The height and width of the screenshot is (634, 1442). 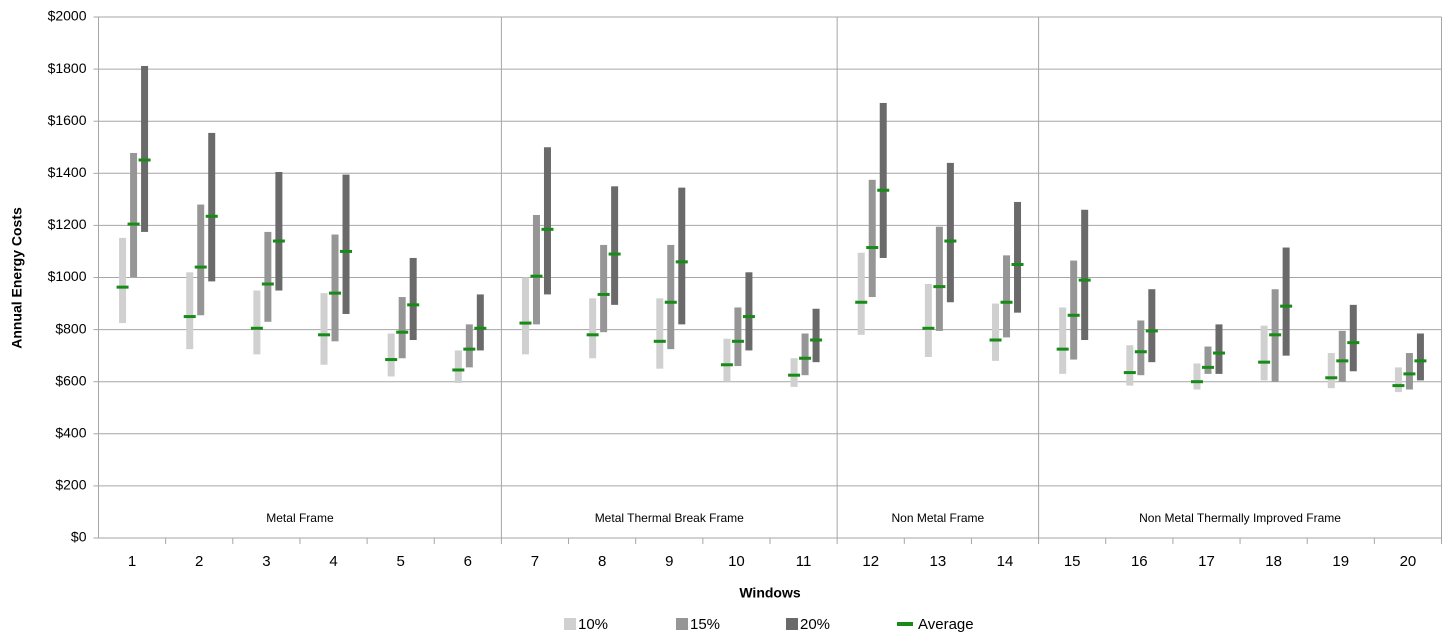 What do you see at coordinates (804, 561) in the screenshot?
I see `x-tick-label: 11` at bounding box center [804, 561].